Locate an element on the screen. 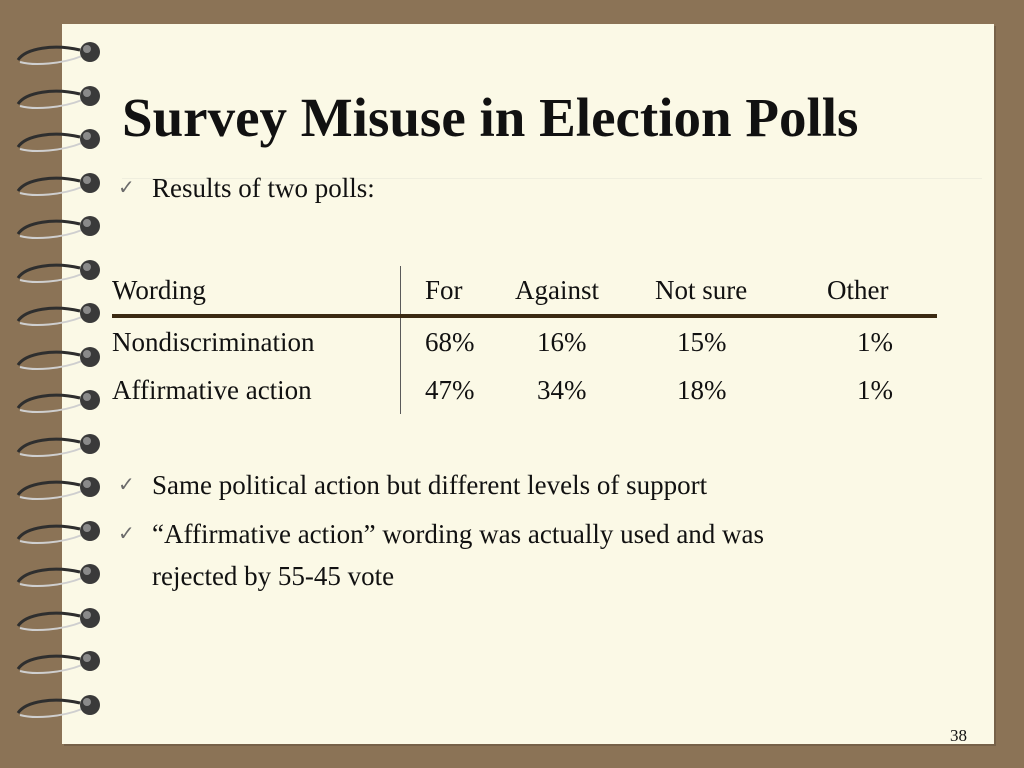 This screenshot has width=1024, height=768. header-wording: Wording is located at coordinates (256, 292).